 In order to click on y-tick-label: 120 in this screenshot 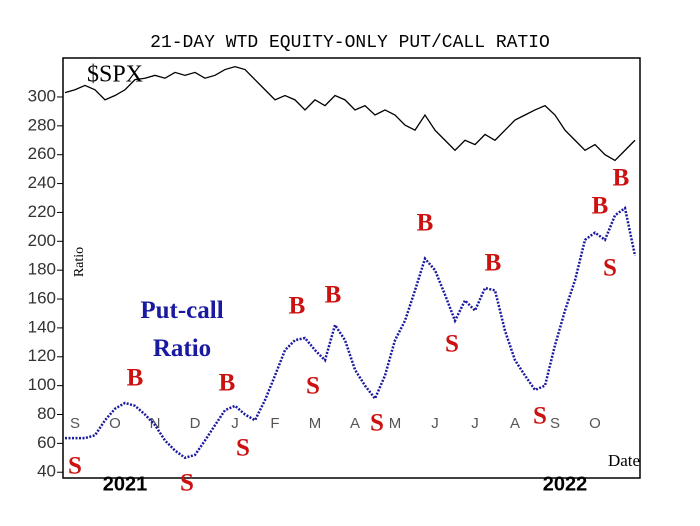, I will do `click(42, 355)`.